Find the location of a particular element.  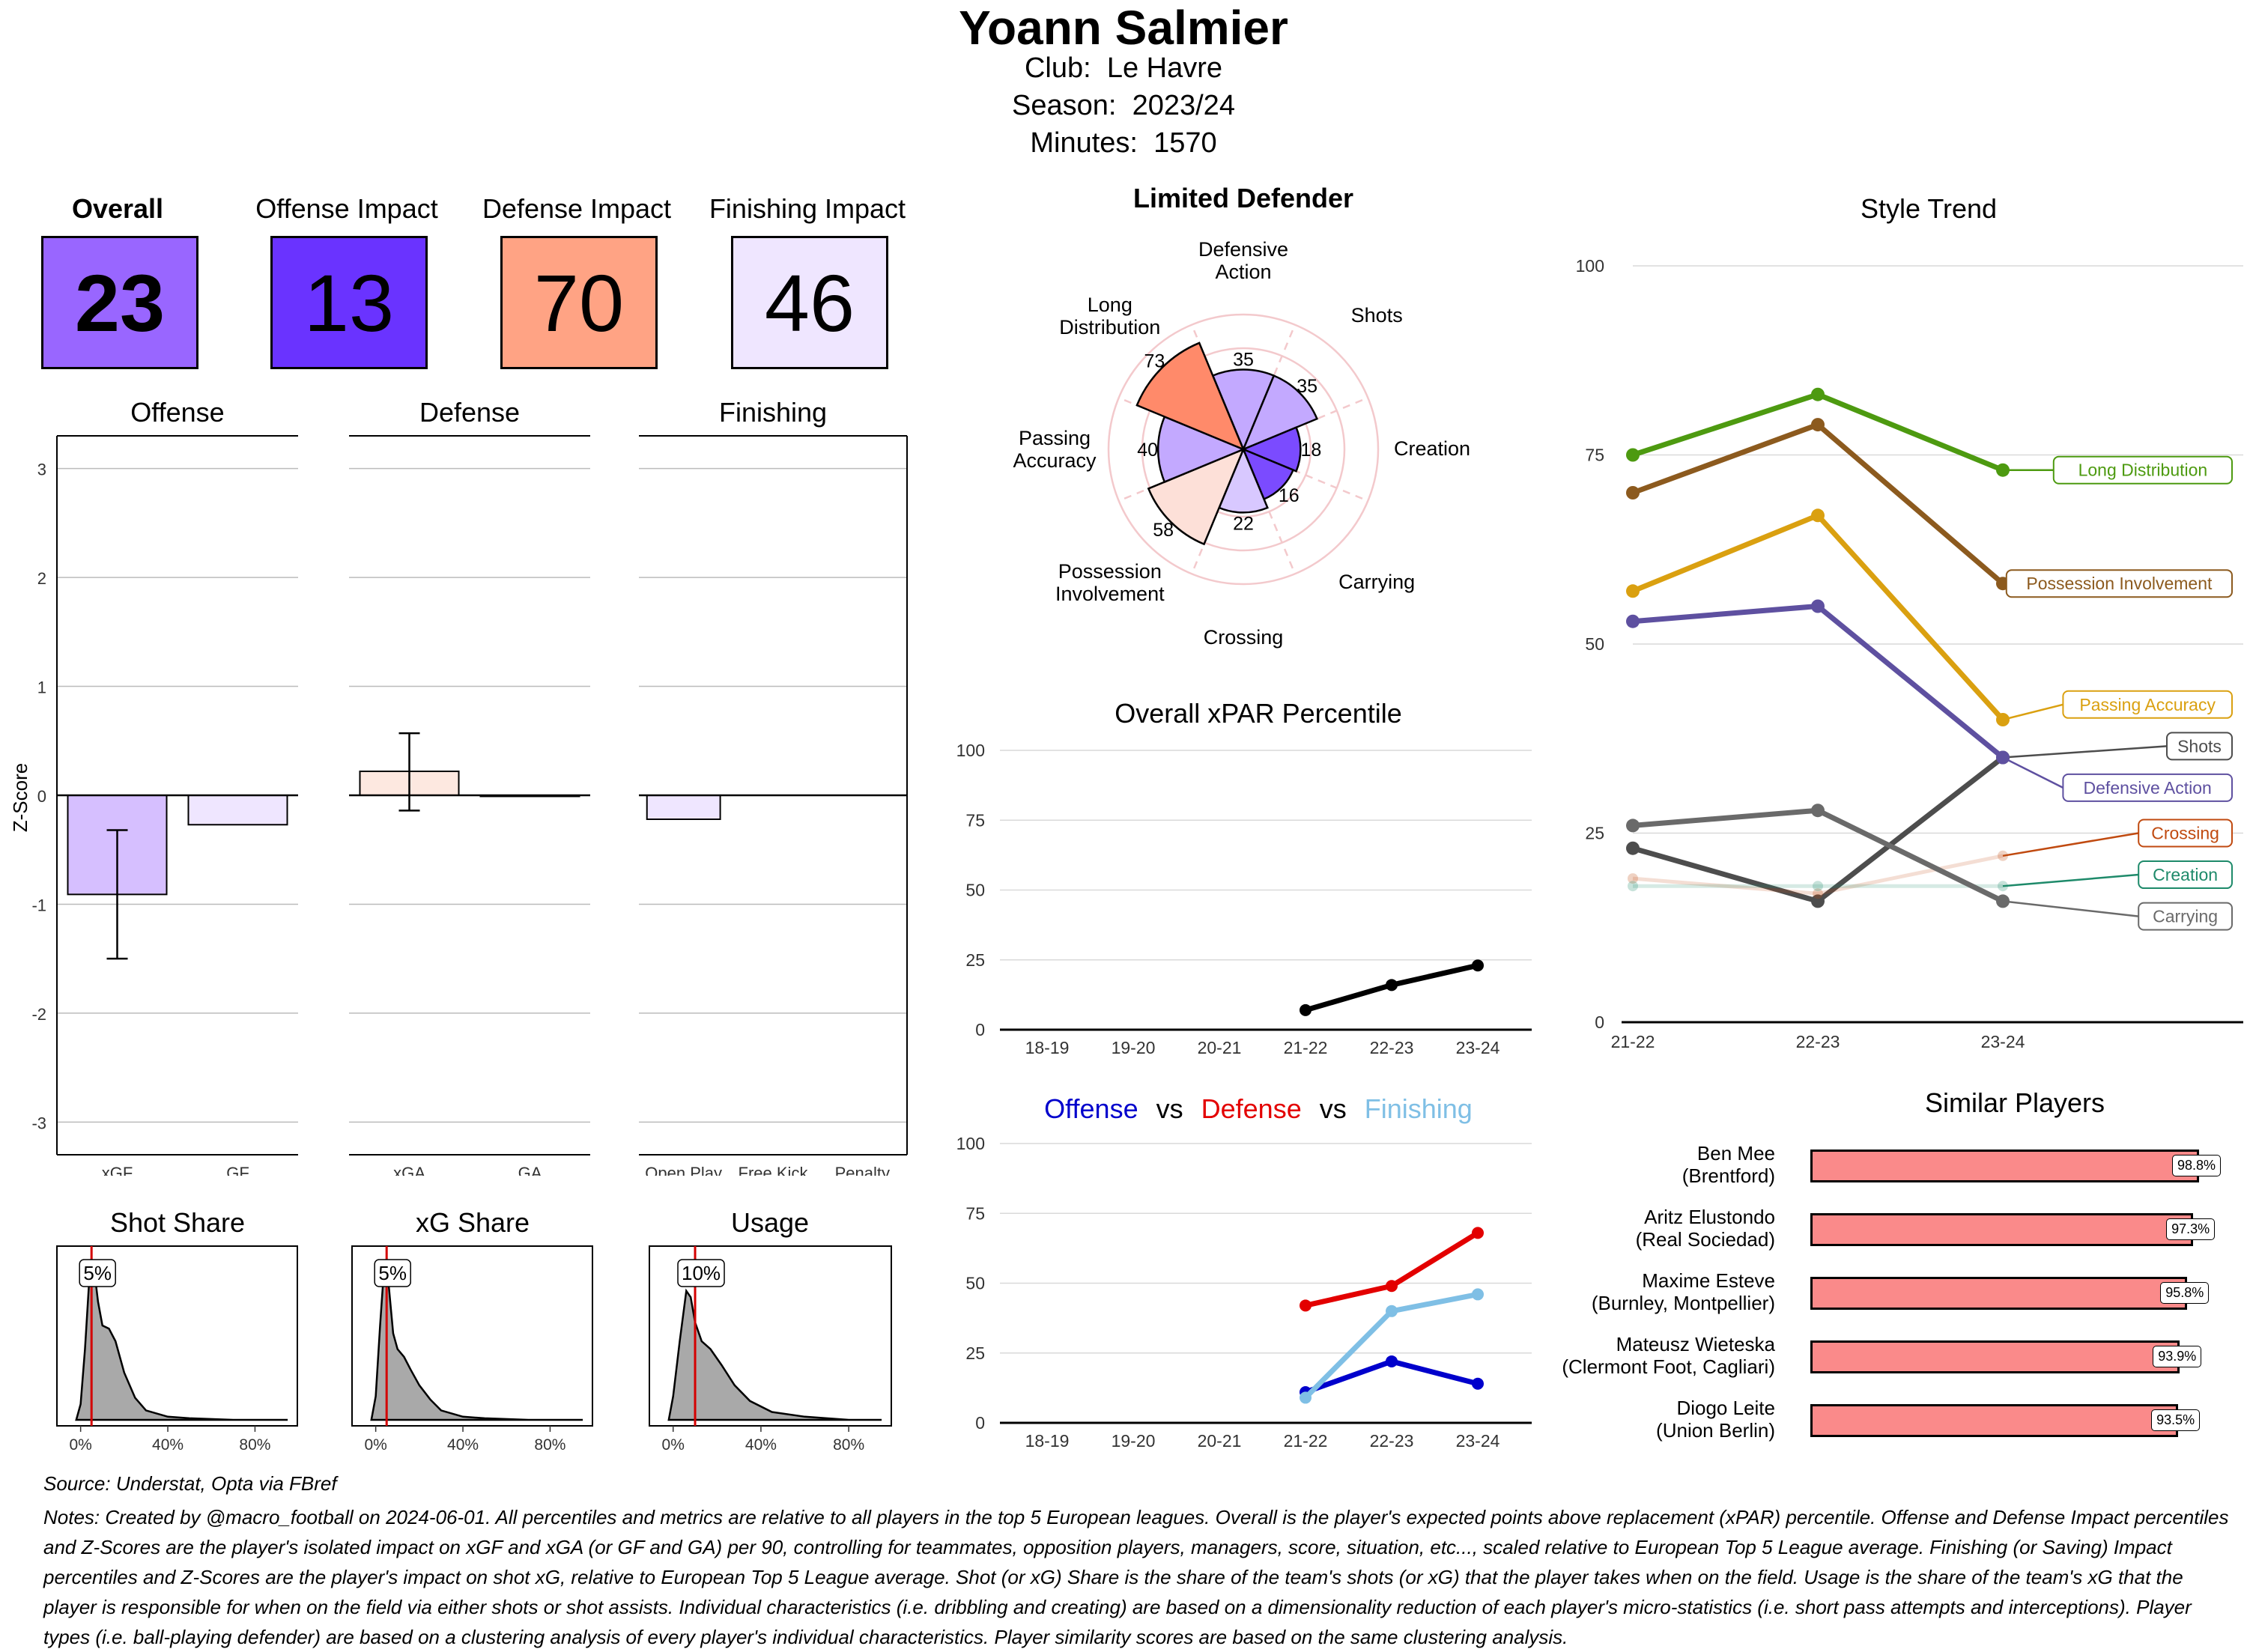

radar-ring is located at coordinates (1243, 450).